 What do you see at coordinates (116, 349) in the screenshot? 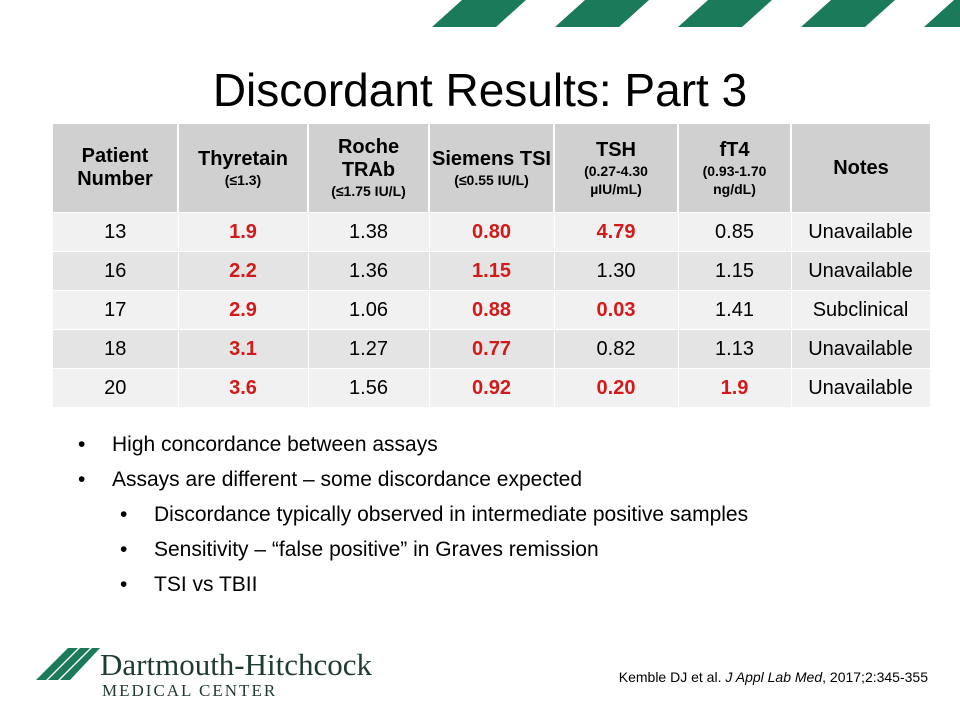
I see `table-cell: 18` at bounding box center [116, 349].